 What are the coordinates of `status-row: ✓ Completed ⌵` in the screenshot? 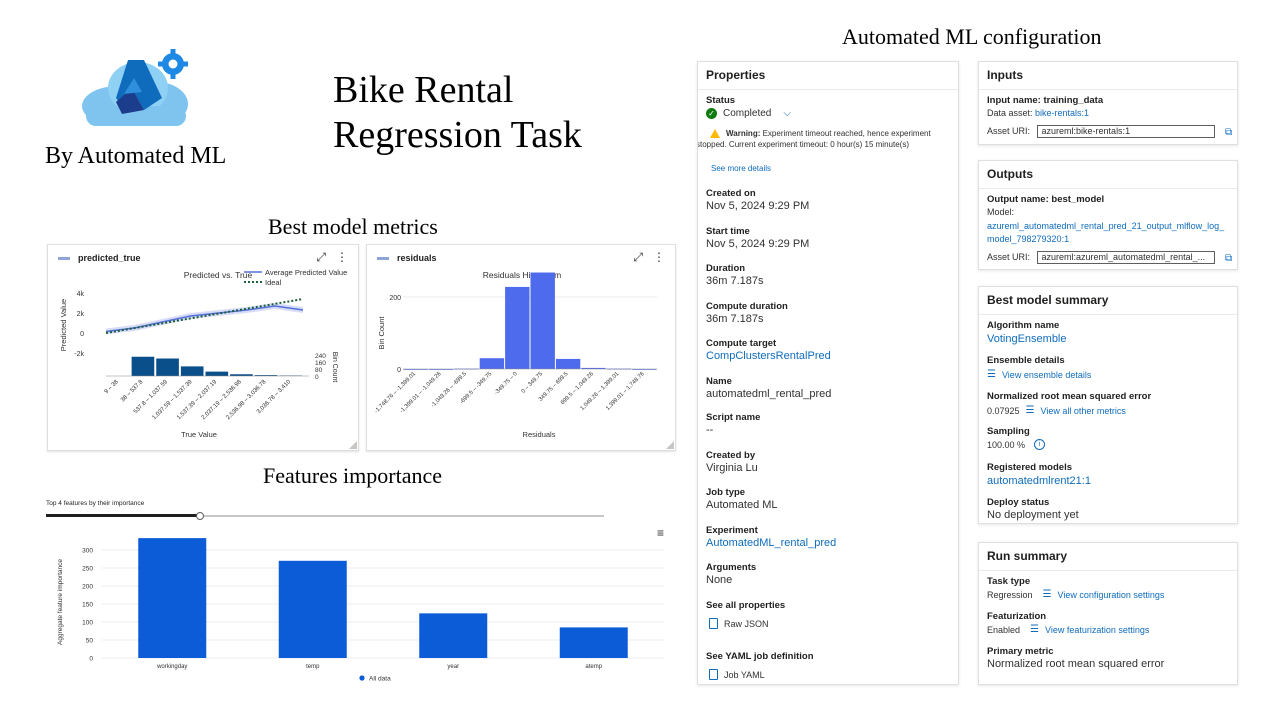 It's located at (748, 113).